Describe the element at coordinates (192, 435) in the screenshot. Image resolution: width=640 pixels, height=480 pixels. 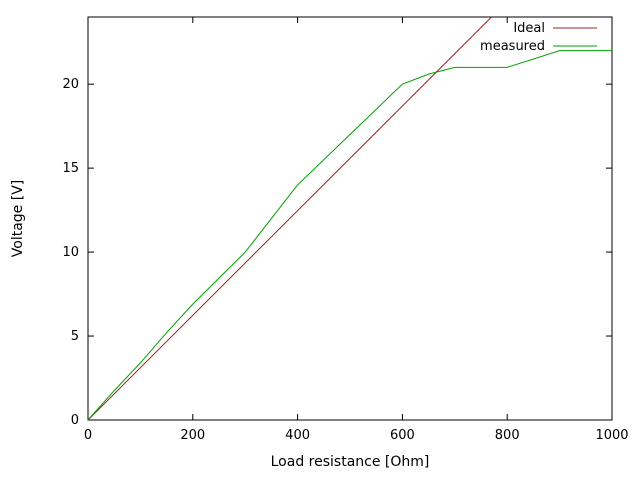
I see `x-tick-label: 200` at that location.